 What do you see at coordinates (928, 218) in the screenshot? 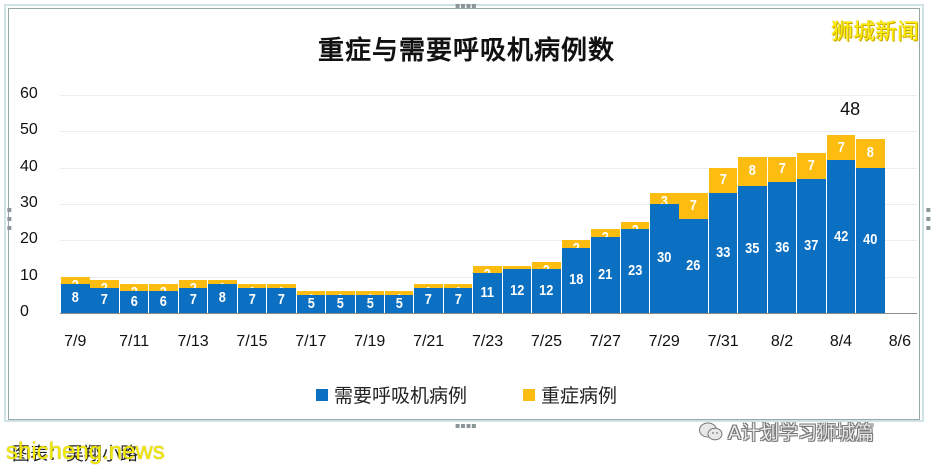
I see `resize-handle-right: ▪▪▪` at bounding box center [928, 218].